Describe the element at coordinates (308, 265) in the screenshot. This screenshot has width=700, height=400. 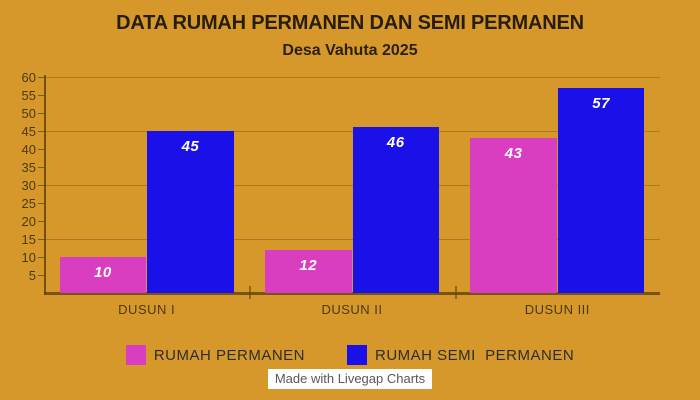
I see `bar-value-label: 12` at that location.